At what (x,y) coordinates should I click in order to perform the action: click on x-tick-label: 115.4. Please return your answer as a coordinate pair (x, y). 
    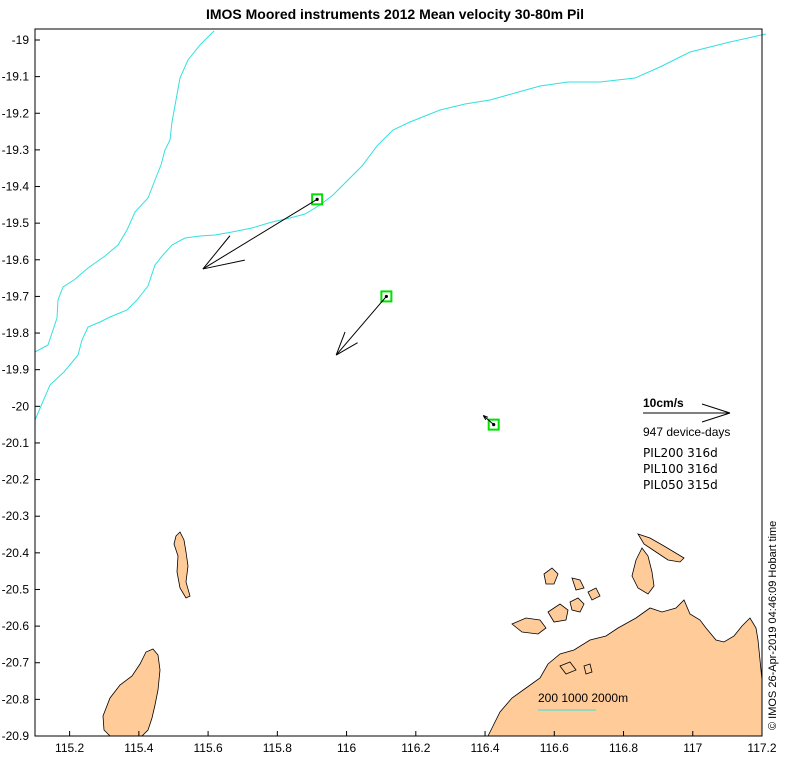
    Looking at the image, I should click on (138, 748).